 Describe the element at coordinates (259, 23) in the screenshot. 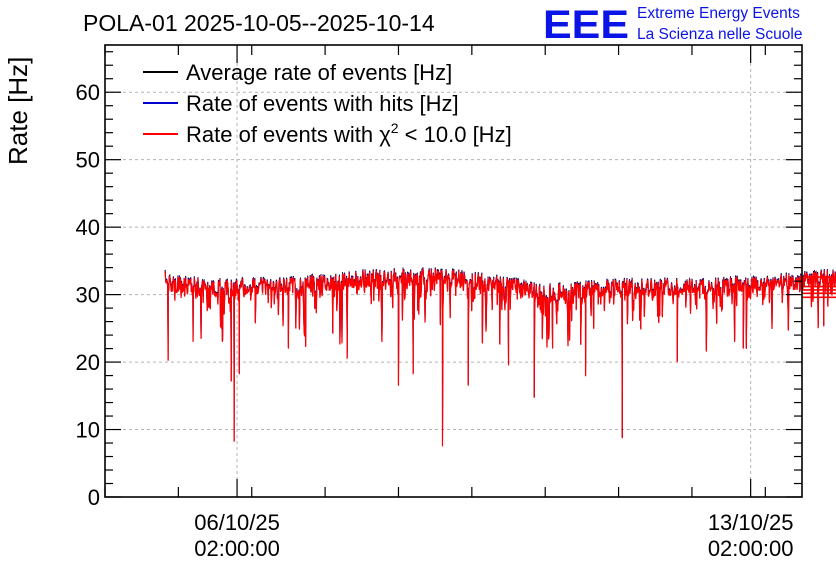

I see `chart-title: POLA-01 2025-10-05--2025-10-14` at that location.